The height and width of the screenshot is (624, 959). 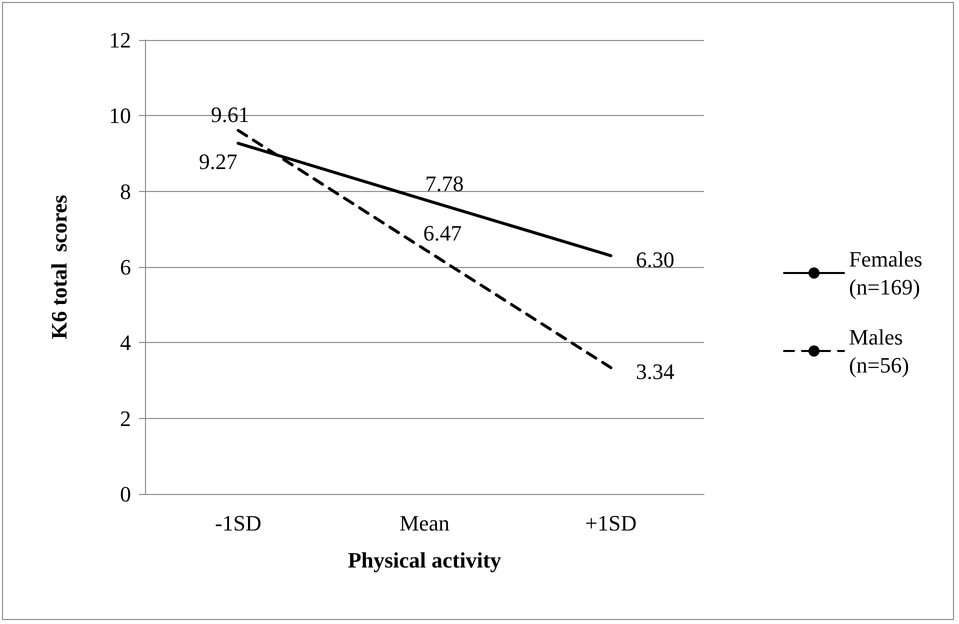 I want to click on y-tick-label: 2, so click(x=125, y=418).